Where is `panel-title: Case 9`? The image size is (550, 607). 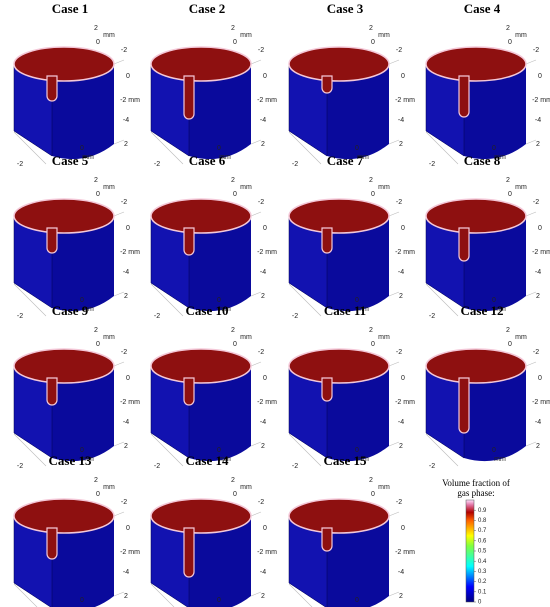 panel-title: Case 9 is located at coordinates (70, 310).